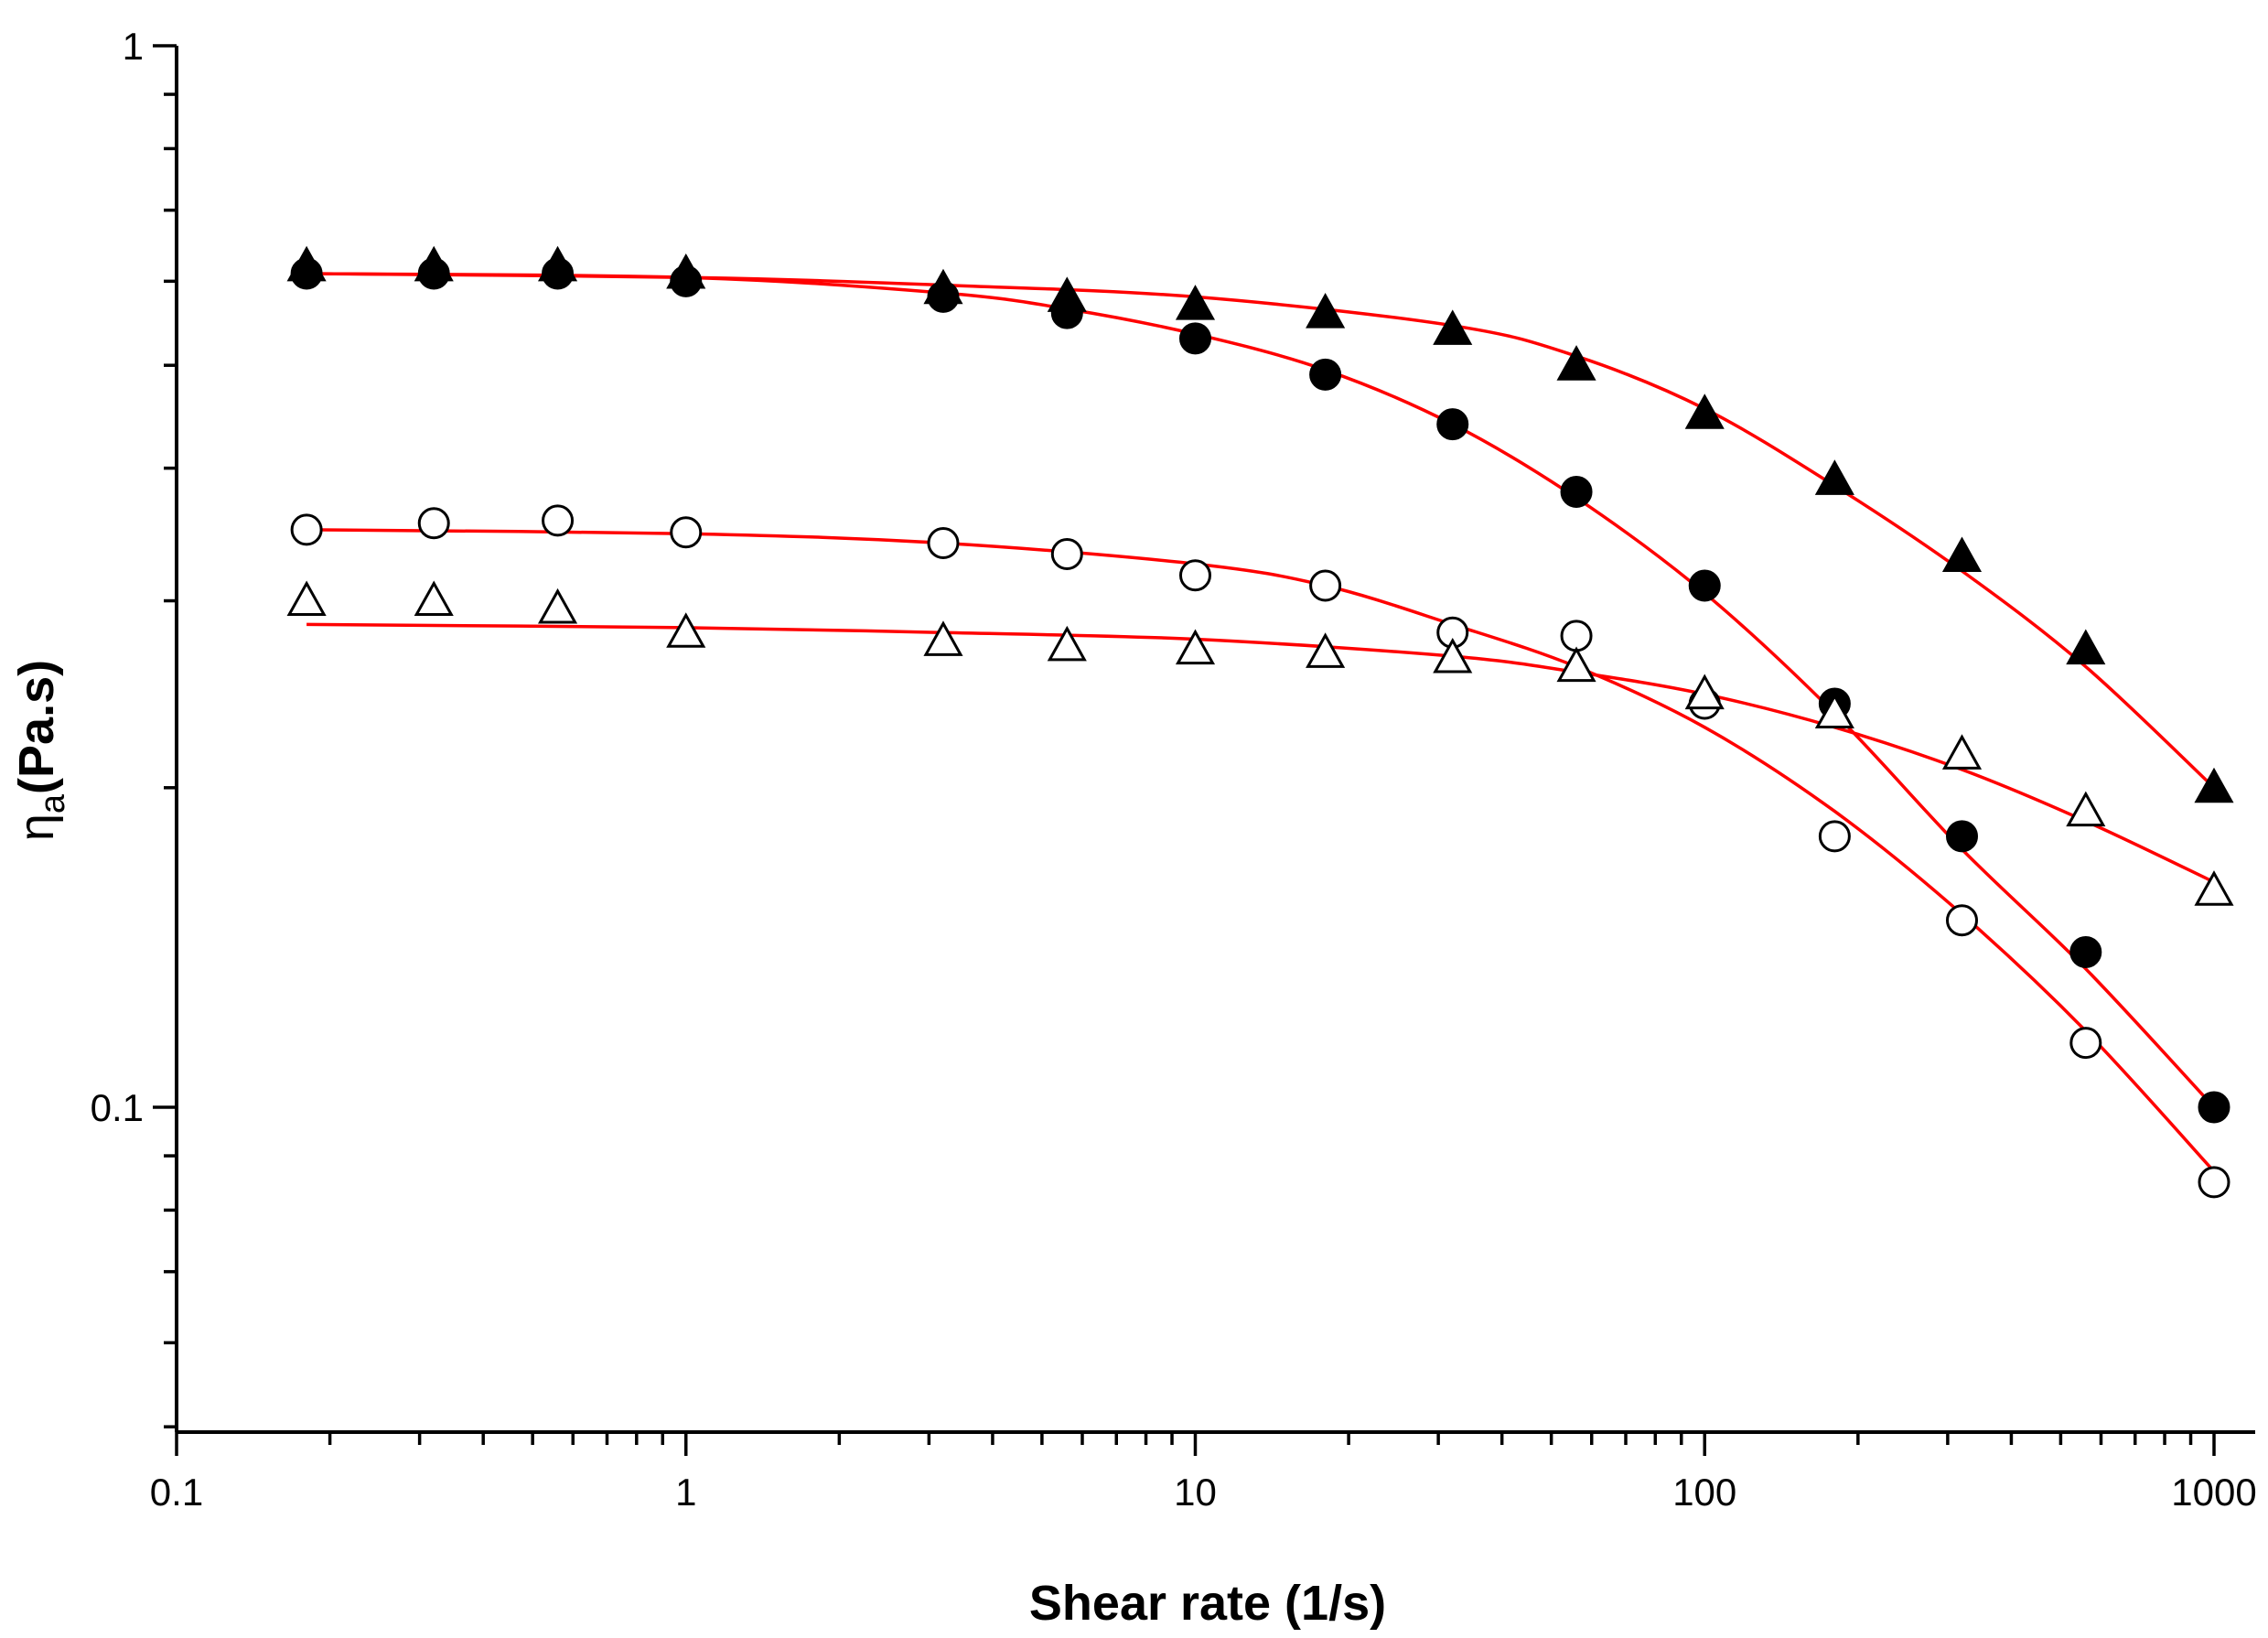 The width and height of the screenshot is (2268, 1638). What do you see at coordinates (1196, 1492) in the screenshot?
I see `x-tick-label: 10` at bounding box center [1196, 1492].